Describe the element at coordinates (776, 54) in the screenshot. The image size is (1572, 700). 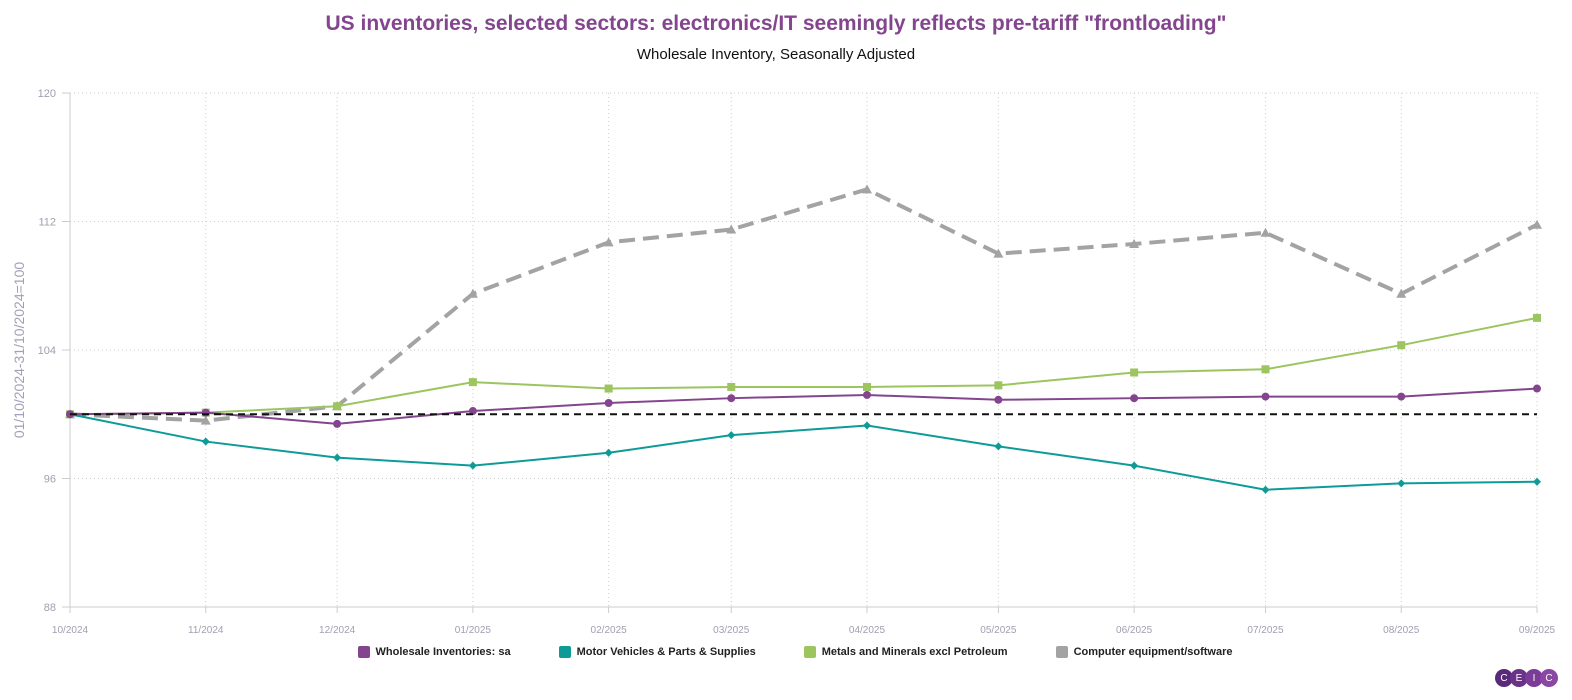
I see `chart-subtitle: Wholesale Inventory, Seasonally Adjusted` at that location.